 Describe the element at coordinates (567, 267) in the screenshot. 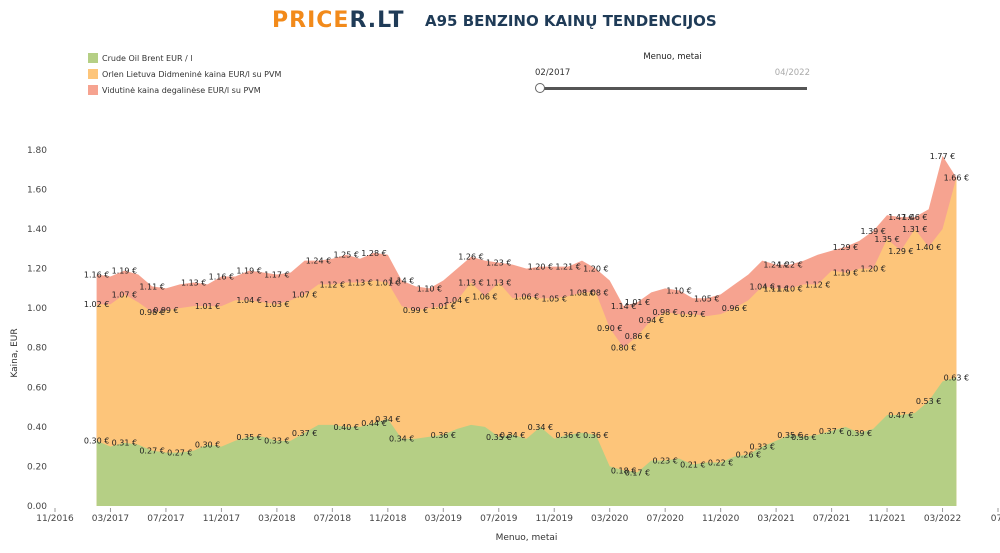

I see `data-label: 1.21 €` at that location.